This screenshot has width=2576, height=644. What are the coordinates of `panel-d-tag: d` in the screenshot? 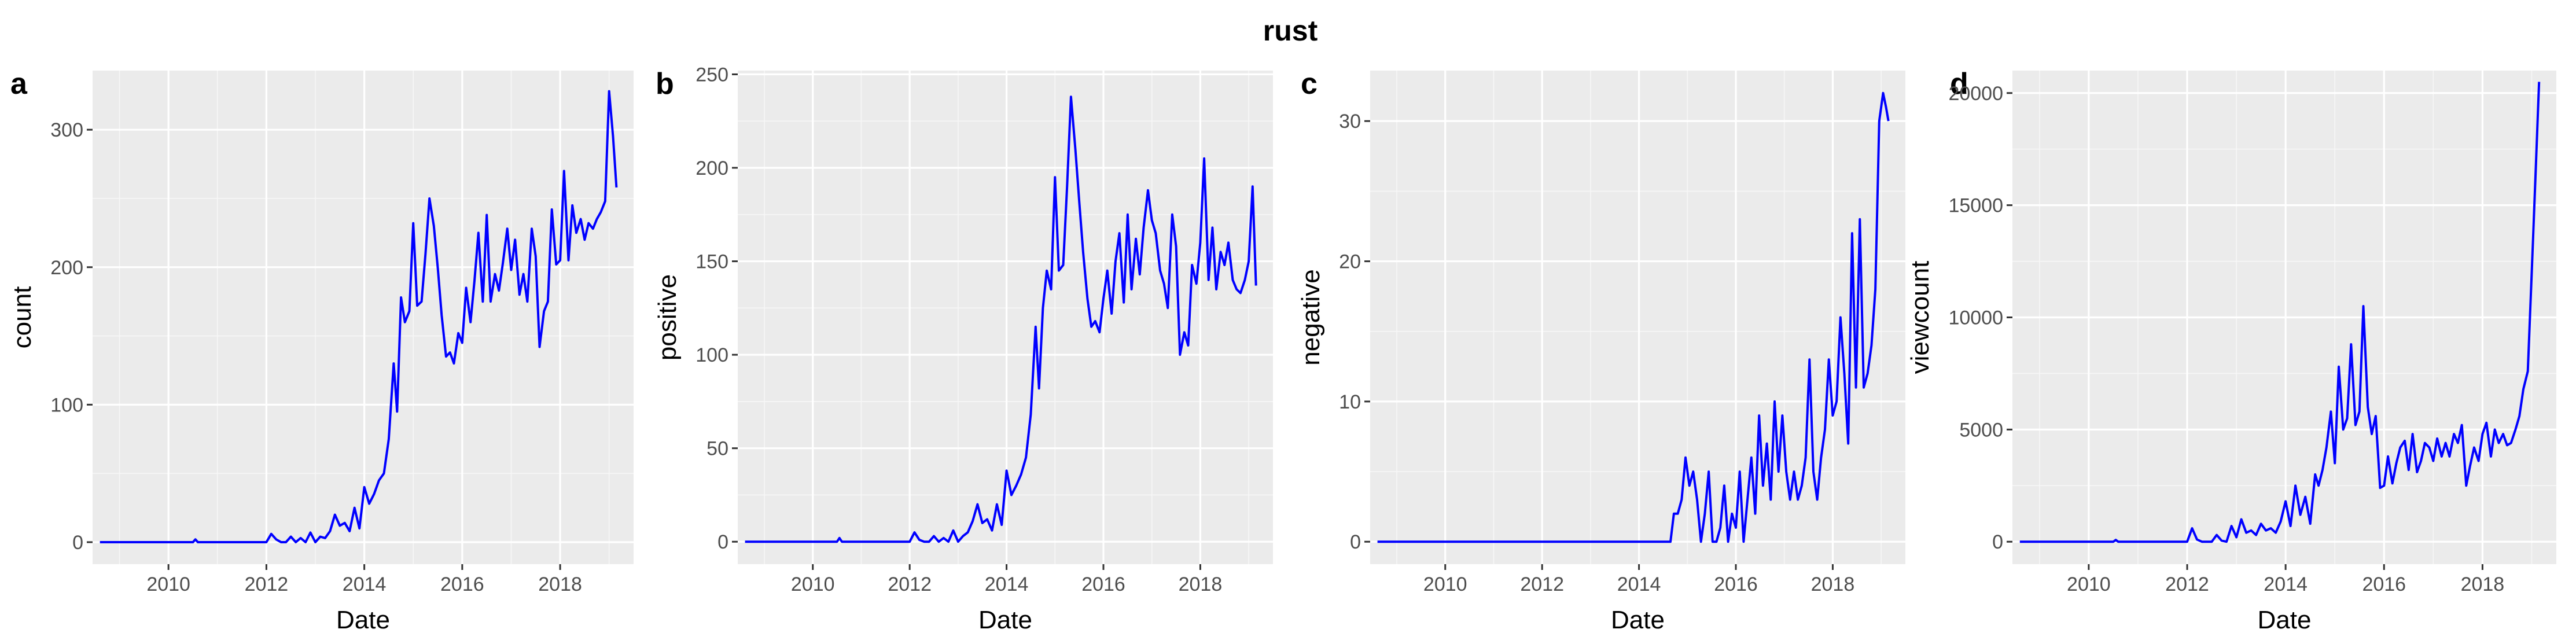 It's located at (1959, 84).